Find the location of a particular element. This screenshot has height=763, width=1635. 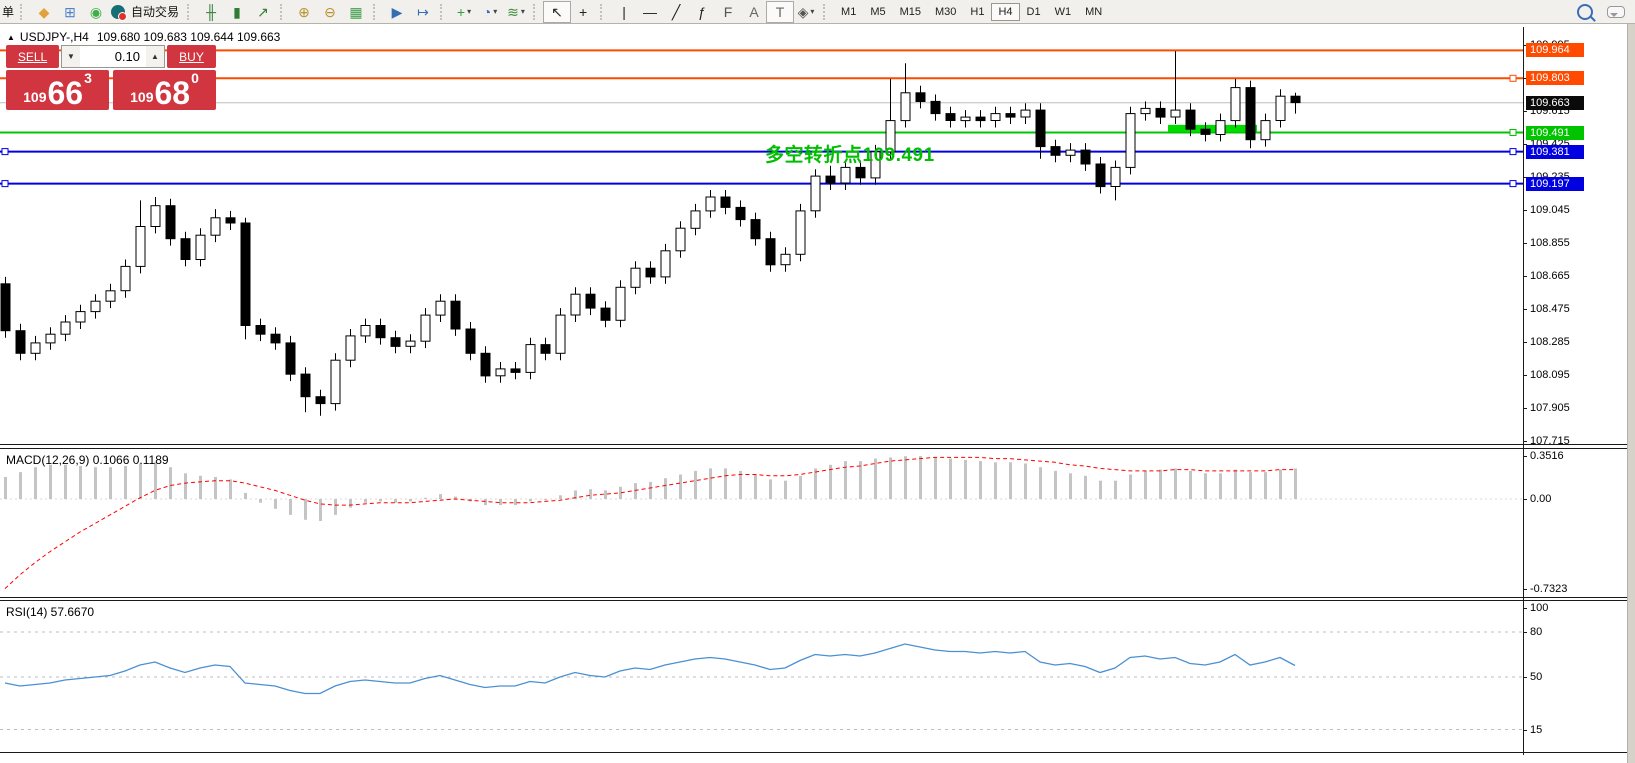

text-icon: A is located at coordinates (754, 12).